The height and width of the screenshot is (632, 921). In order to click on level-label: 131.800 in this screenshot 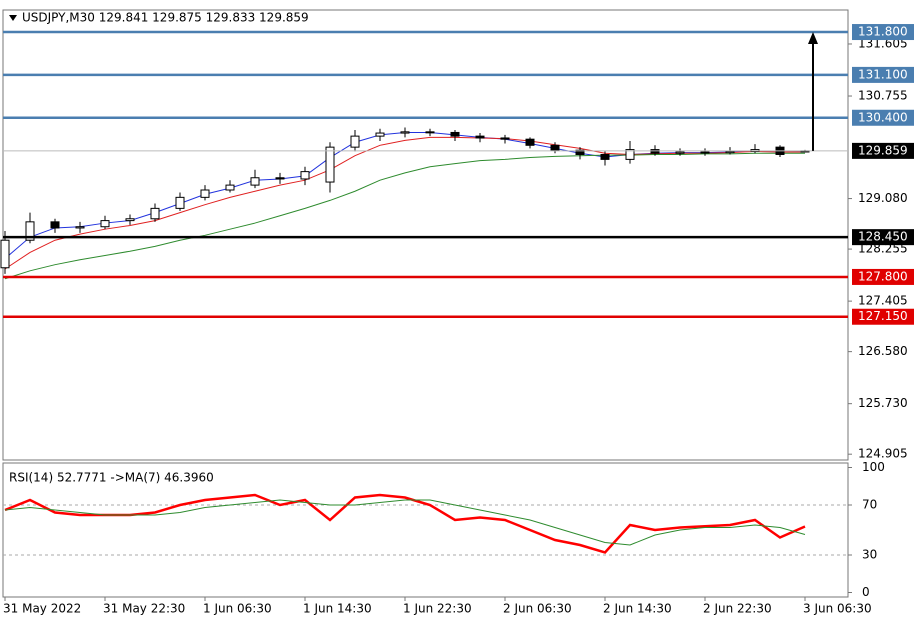, I will do `click(883, 32)`.